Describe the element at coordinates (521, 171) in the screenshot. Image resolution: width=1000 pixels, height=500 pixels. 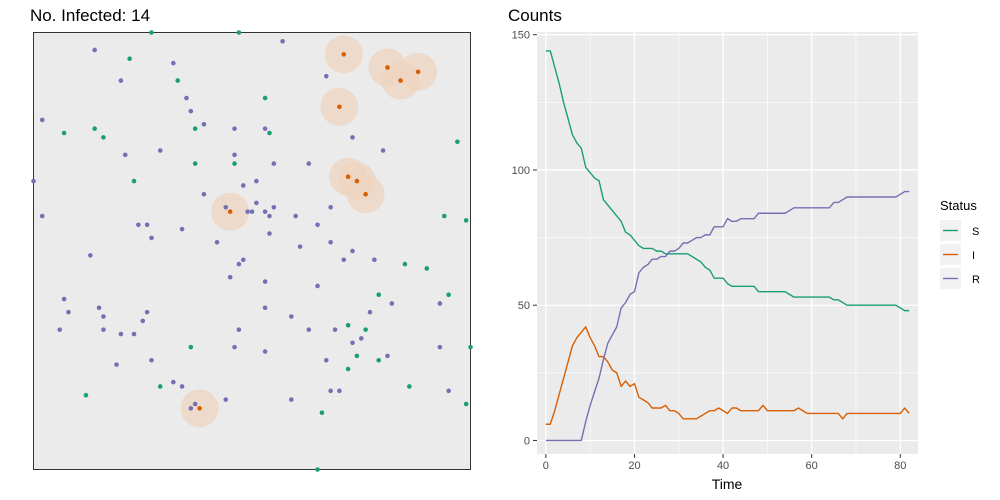
I see `y-tick-label: 100` at that location.